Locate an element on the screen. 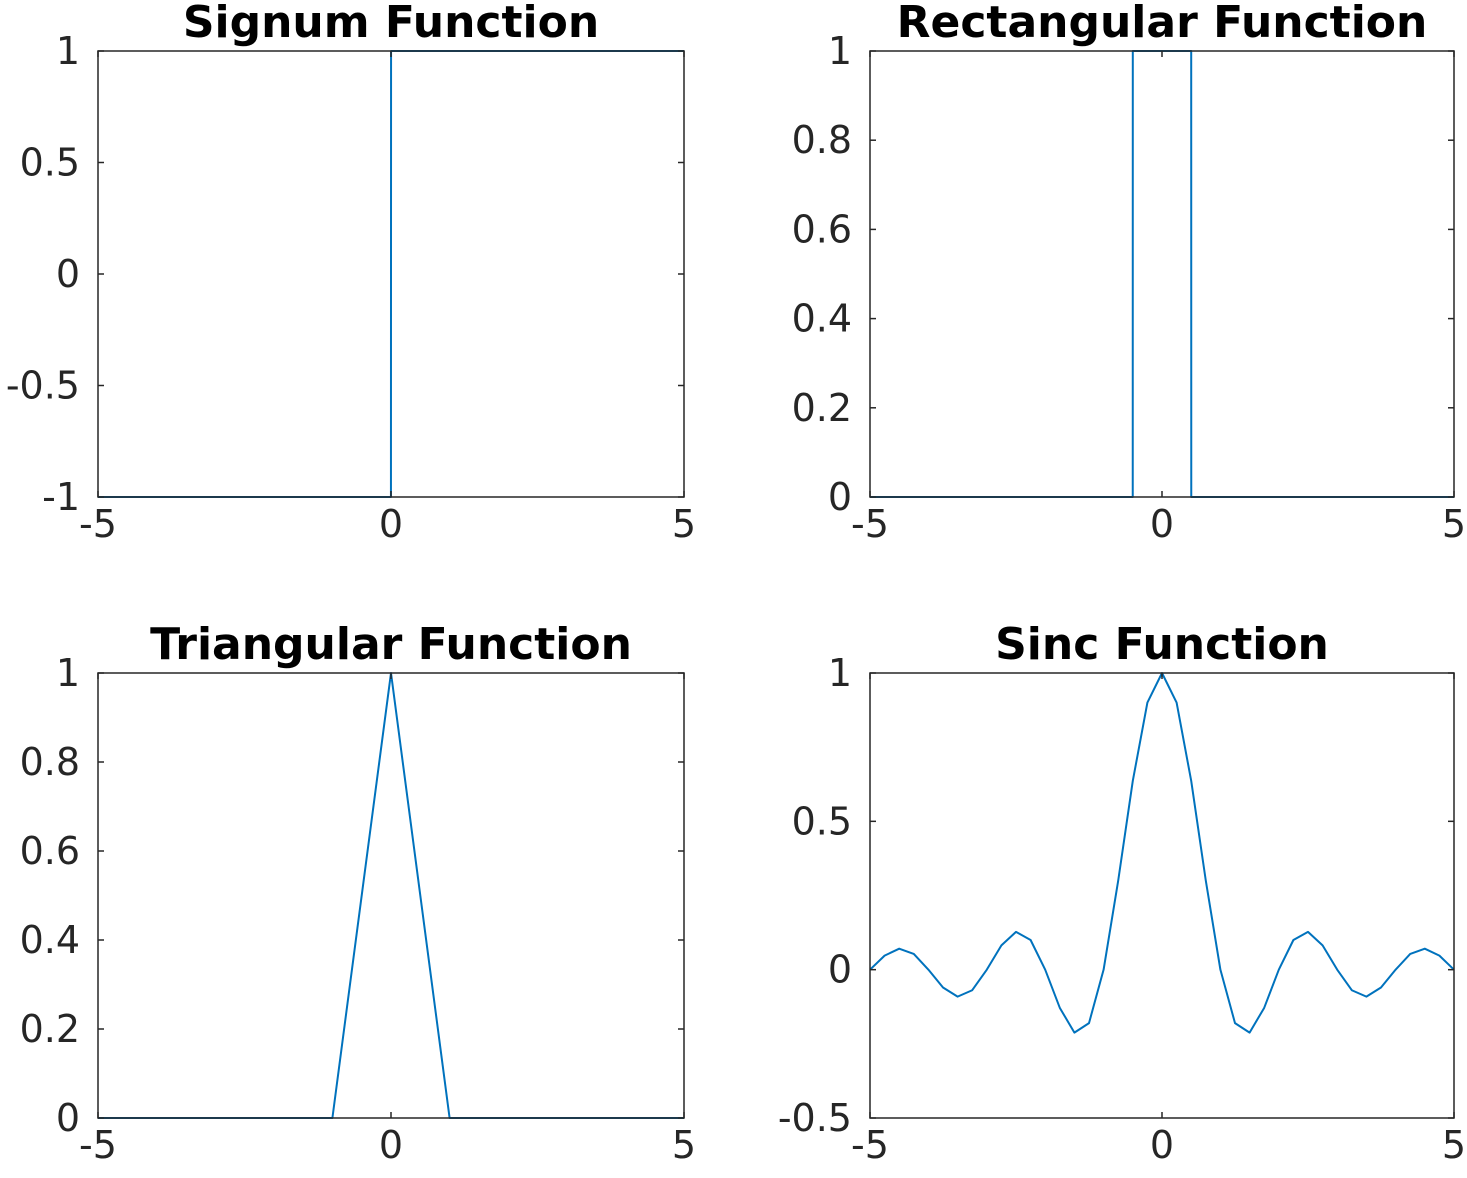  sinc-ytick-label: -0.5 is located at coordinates (815, 1118).